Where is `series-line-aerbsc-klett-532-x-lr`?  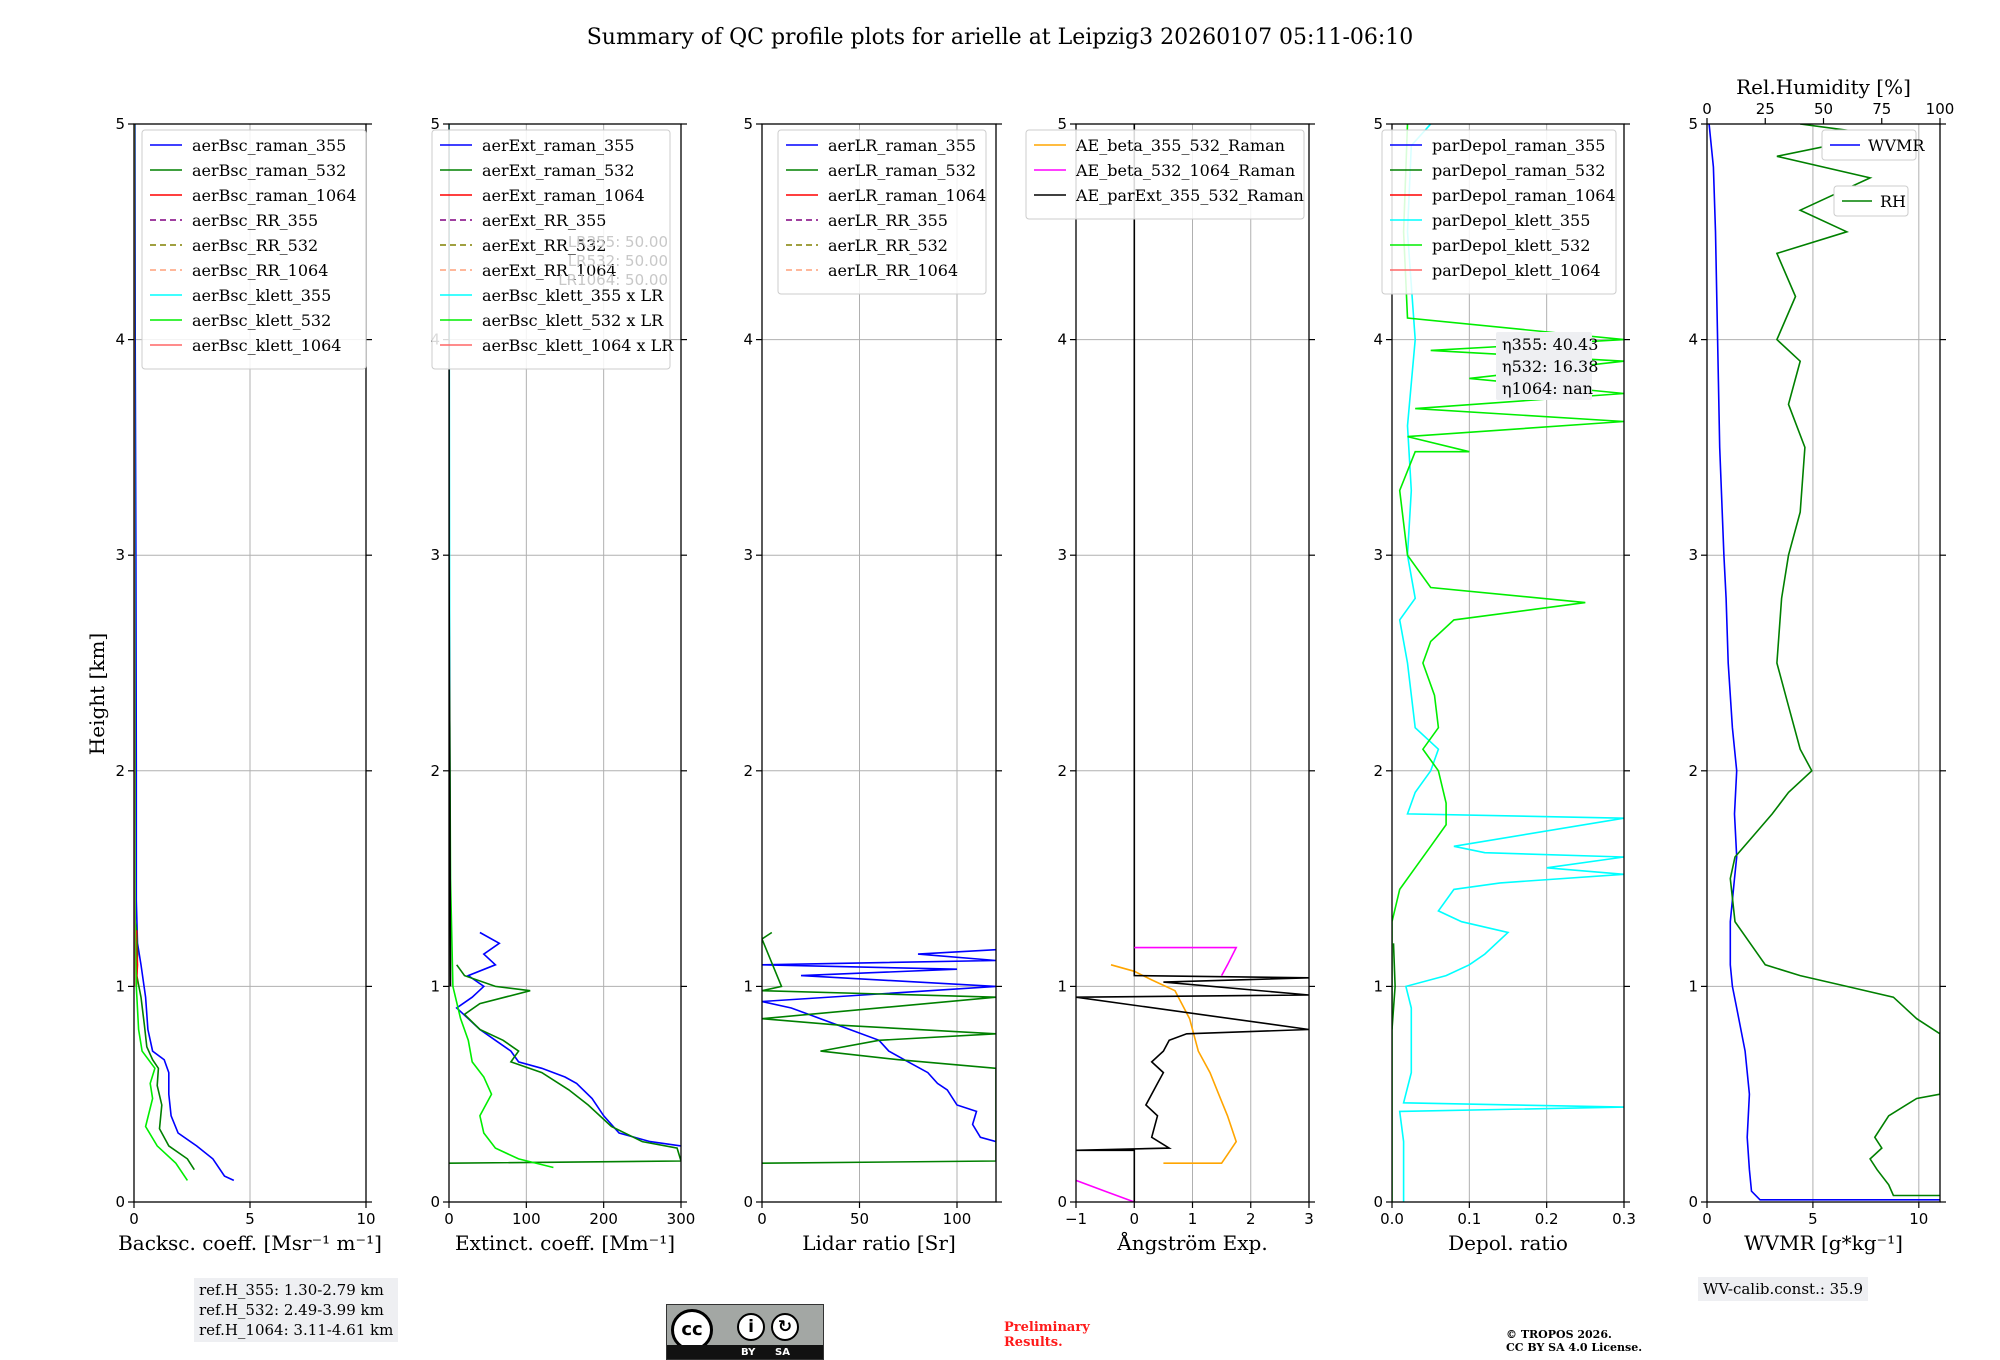 series-line-aerbsc-klett-532-x-lr is located at coordinates (501, 915).